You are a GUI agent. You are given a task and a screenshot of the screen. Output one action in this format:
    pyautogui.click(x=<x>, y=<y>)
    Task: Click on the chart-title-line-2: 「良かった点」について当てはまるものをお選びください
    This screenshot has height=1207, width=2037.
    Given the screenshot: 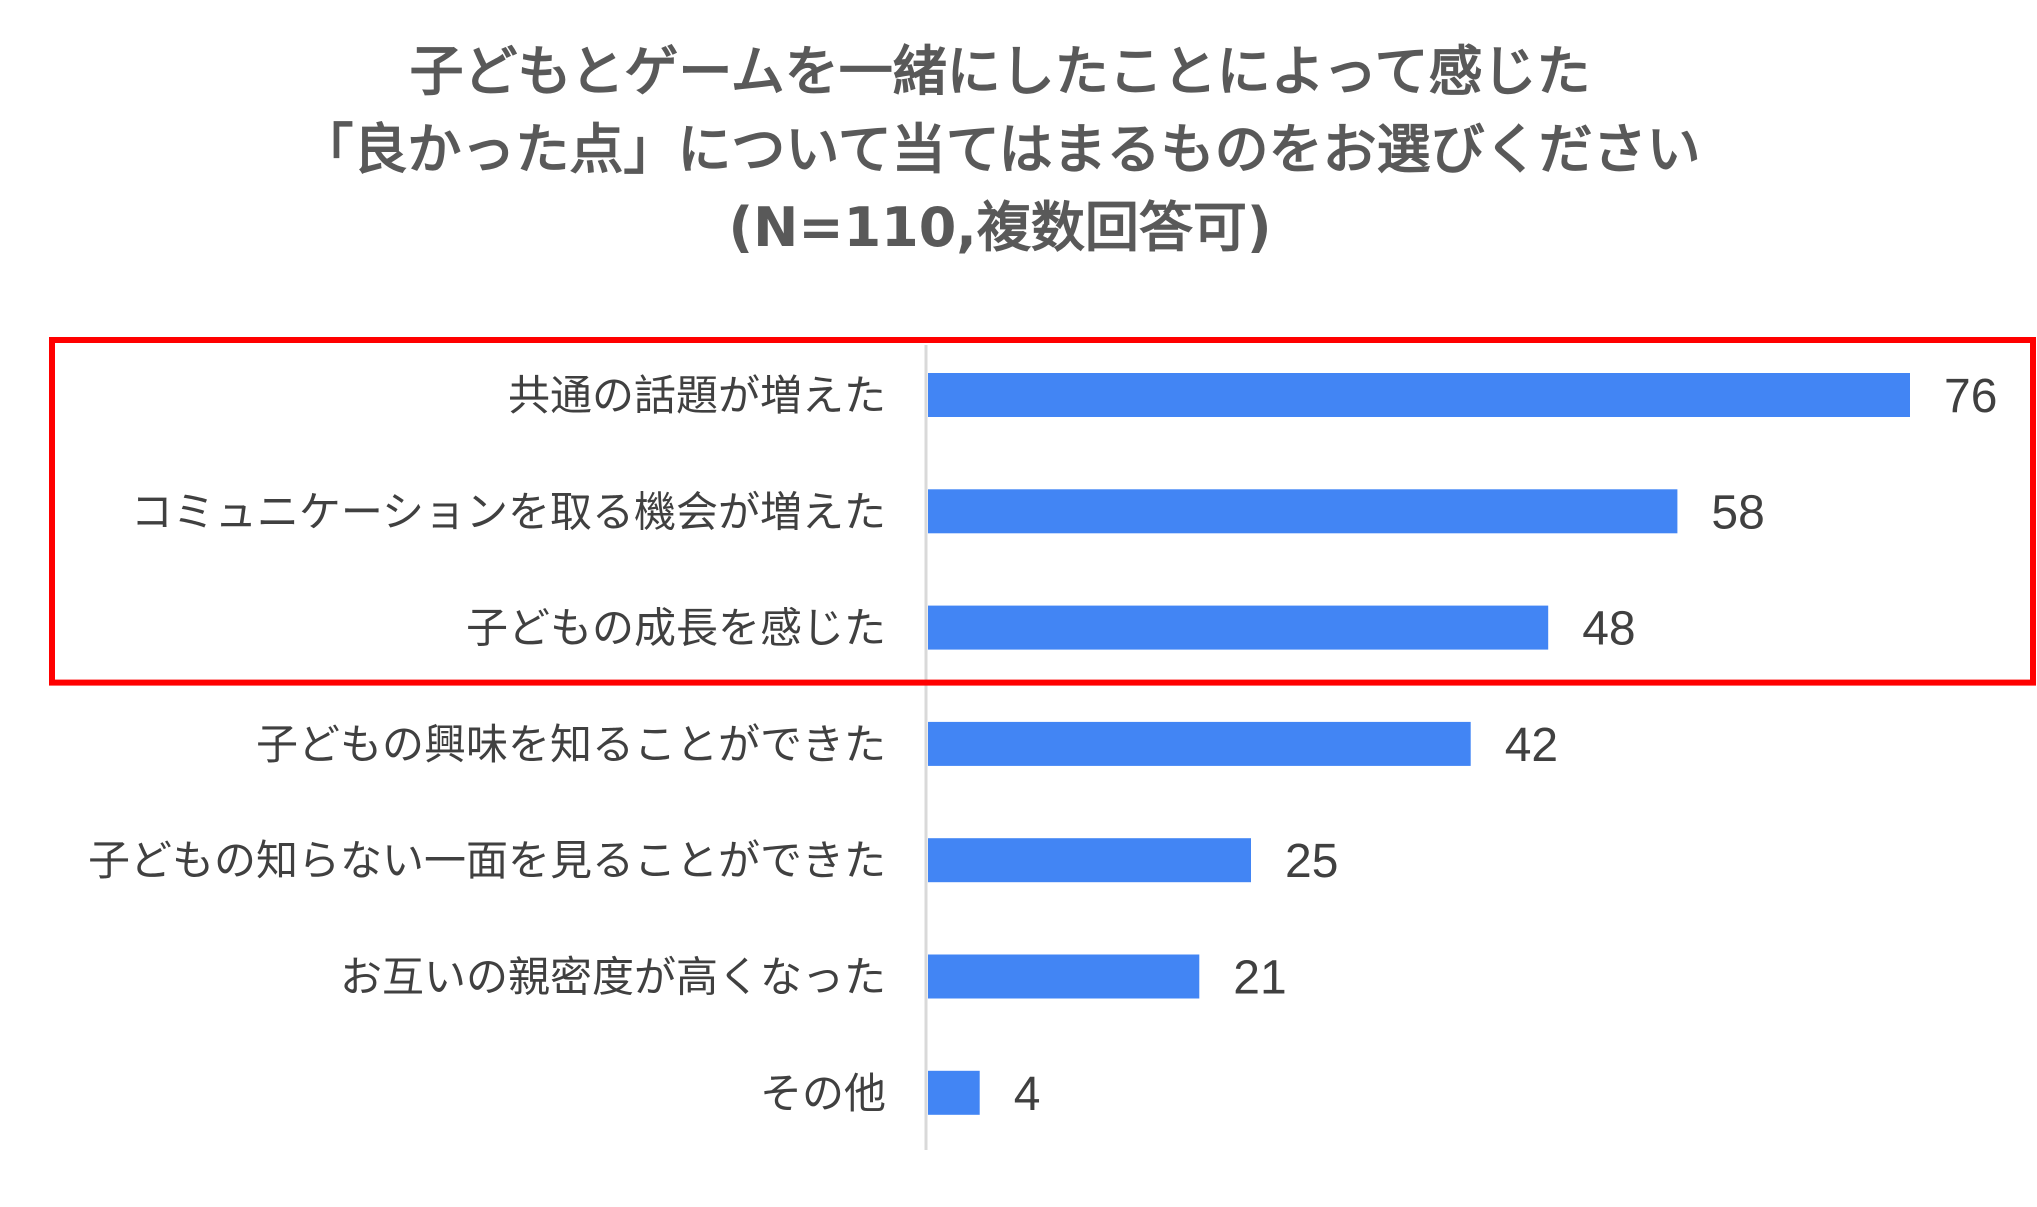 What is the action you would take?
    pyautogui.click(x=999, y=149)
    